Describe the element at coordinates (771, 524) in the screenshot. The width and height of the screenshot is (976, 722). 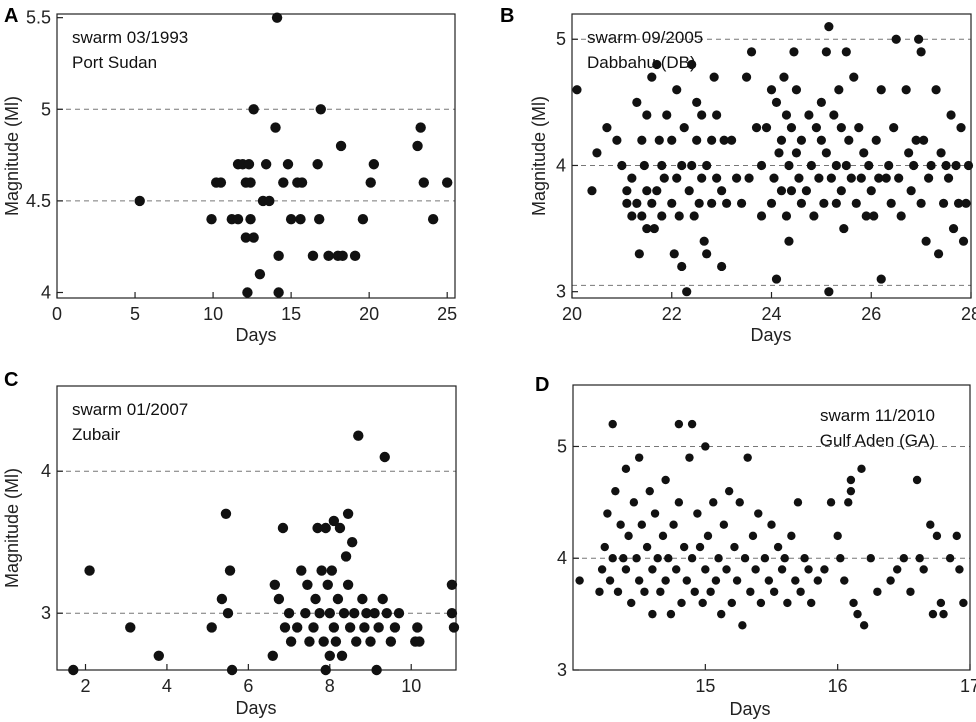
I see `panel-d-points` at that location.